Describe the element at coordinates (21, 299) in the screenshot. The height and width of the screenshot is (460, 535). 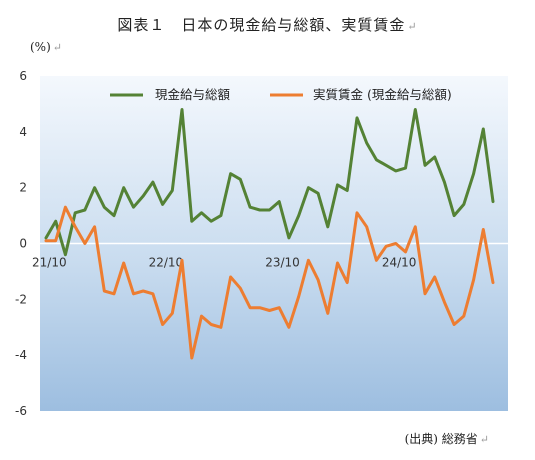
I see `y-tick-label: -2` at that location.